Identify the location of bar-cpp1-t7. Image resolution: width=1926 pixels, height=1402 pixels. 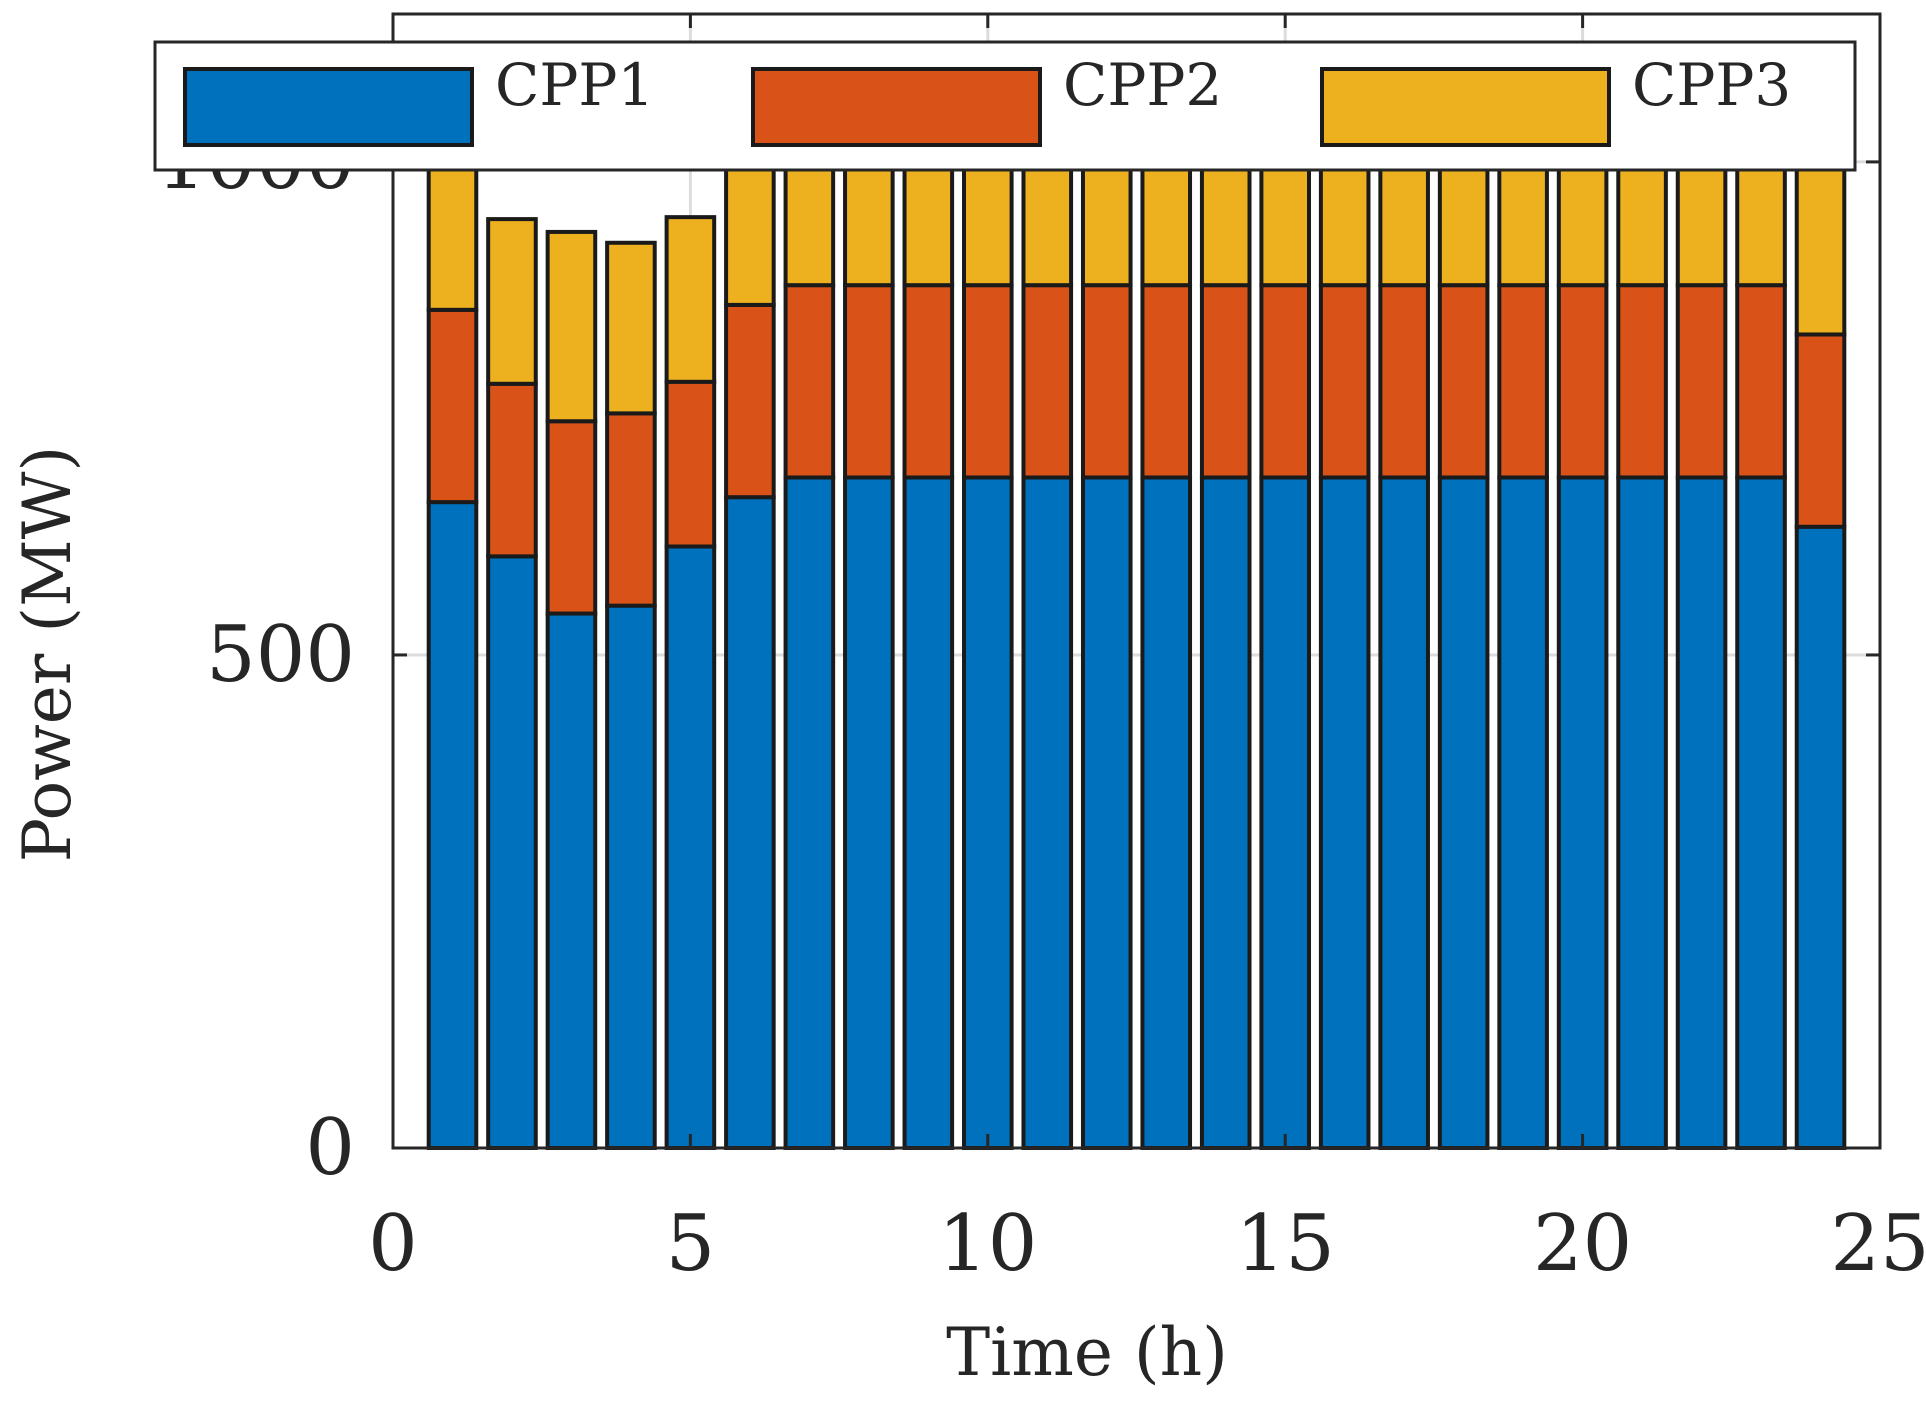
(809, 812).